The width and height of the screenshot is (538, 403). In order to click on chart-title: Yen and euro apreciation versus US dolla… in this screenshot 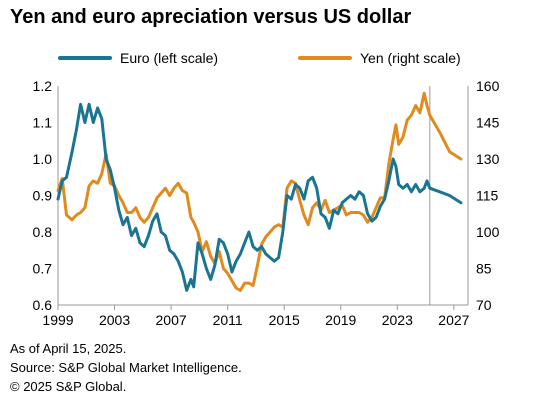, I will do `click(211, 17)`.